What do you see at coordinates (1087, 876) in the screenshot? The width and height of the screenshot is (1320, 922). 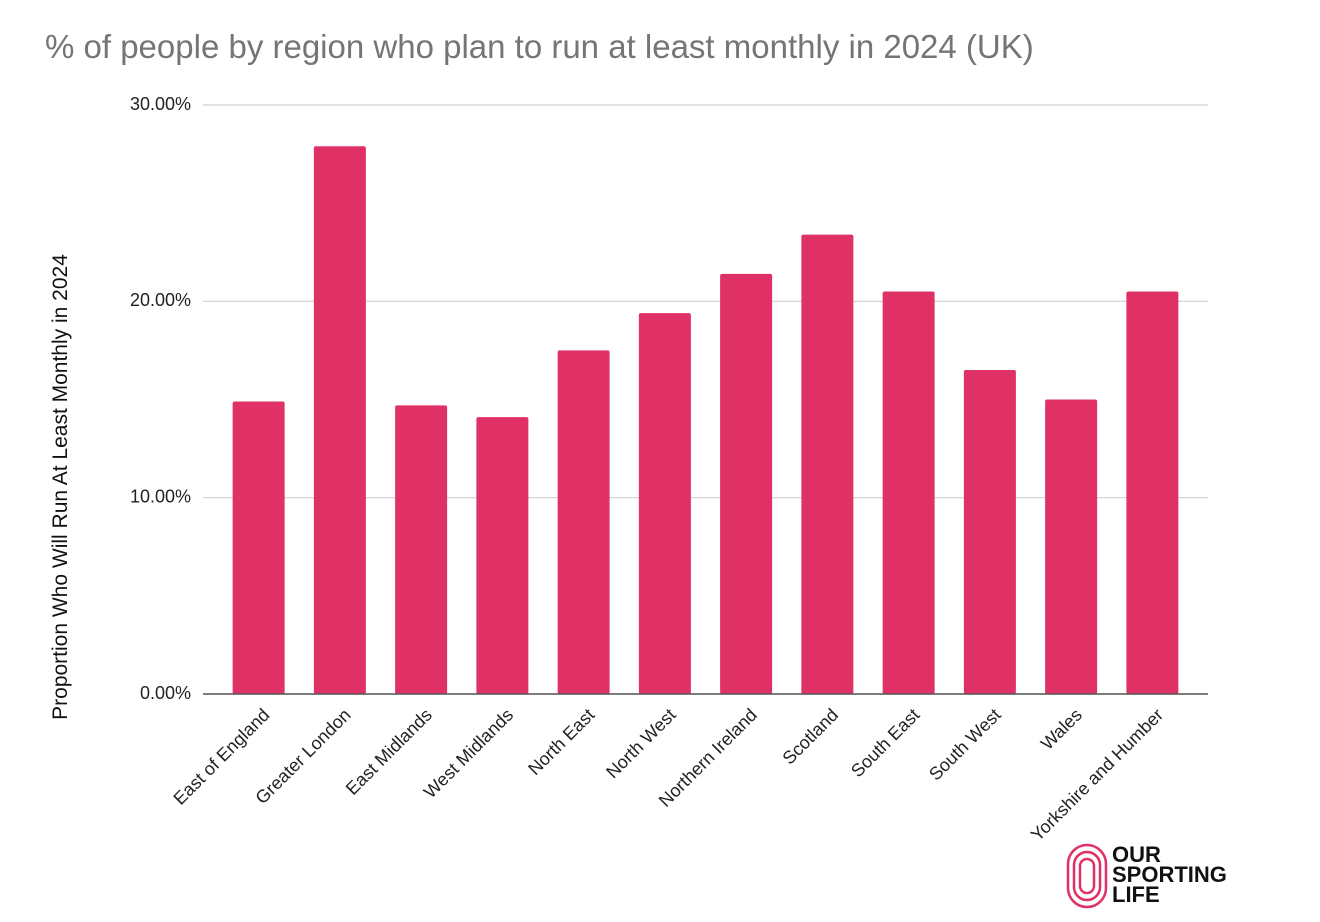 I see `logo-icon` at bounding box center [1087, 876].